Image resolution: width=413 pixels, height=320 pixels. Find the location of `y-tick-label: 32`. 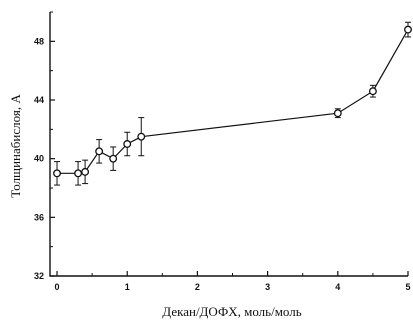

y-tick-label: 32 is located at coordinates (39, 276).